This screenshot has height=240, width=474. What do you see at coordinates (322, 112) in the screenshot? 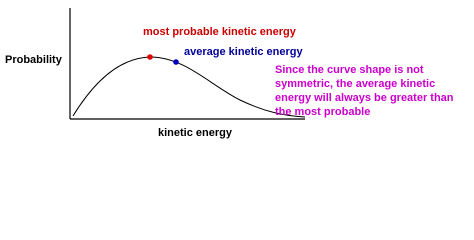
I see `note-line: the most probable` at bounding box center [322, 112].